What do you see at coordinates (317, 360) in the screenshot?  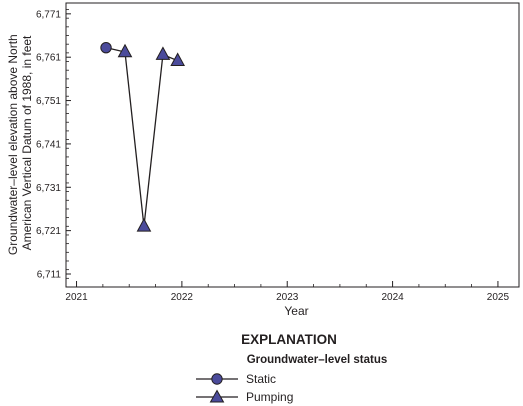 I see `legend-subheading: Groundwater–level status` at bounding box center [317, 360].